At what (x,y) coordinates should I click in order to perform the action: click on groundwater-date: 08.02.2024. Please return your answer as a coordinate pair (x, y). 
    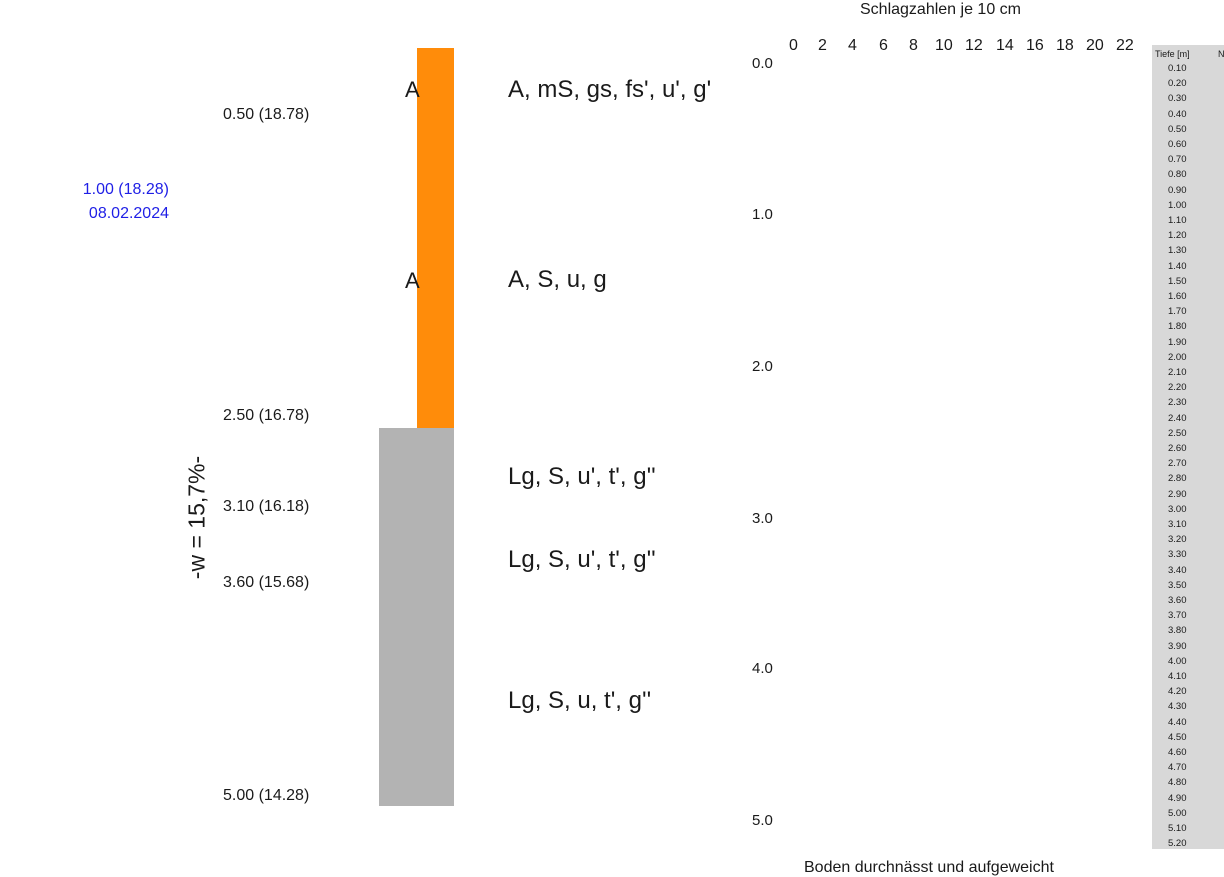
    Looking at the image, I should click on (128, 213).